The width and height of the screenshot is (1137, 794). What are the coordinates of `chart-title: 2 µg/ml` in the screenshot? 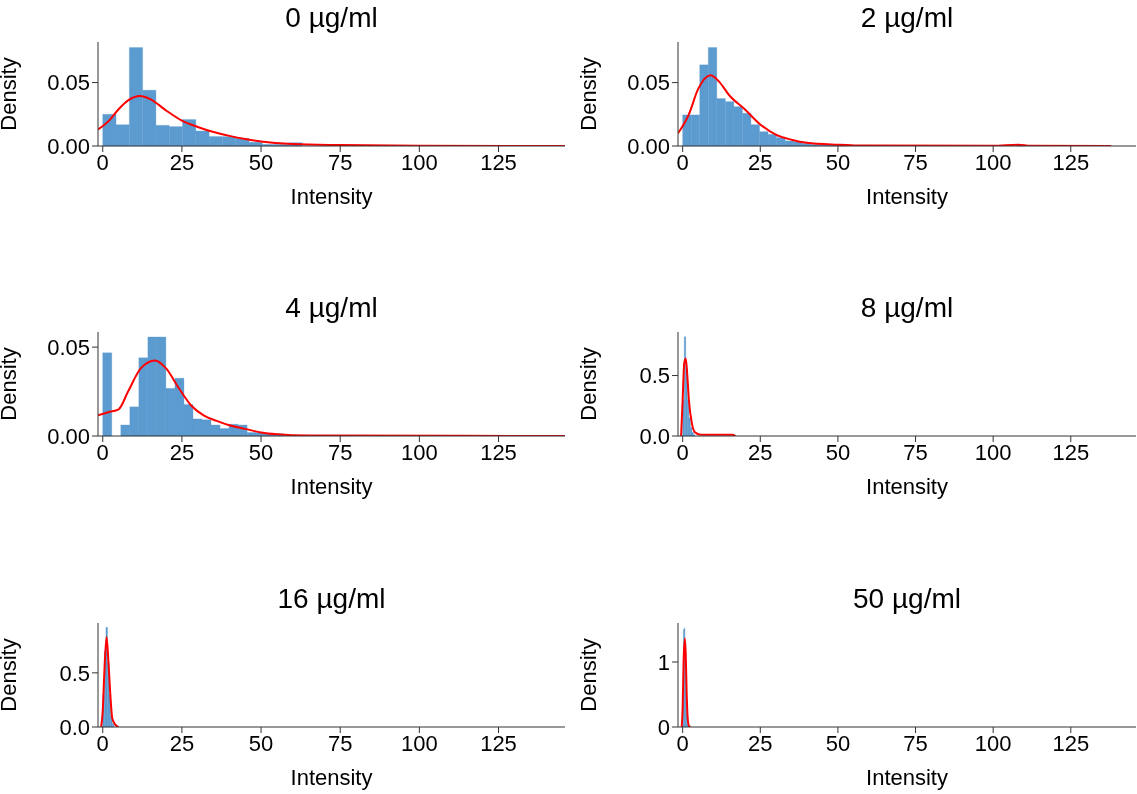 It's located at (907, 18).